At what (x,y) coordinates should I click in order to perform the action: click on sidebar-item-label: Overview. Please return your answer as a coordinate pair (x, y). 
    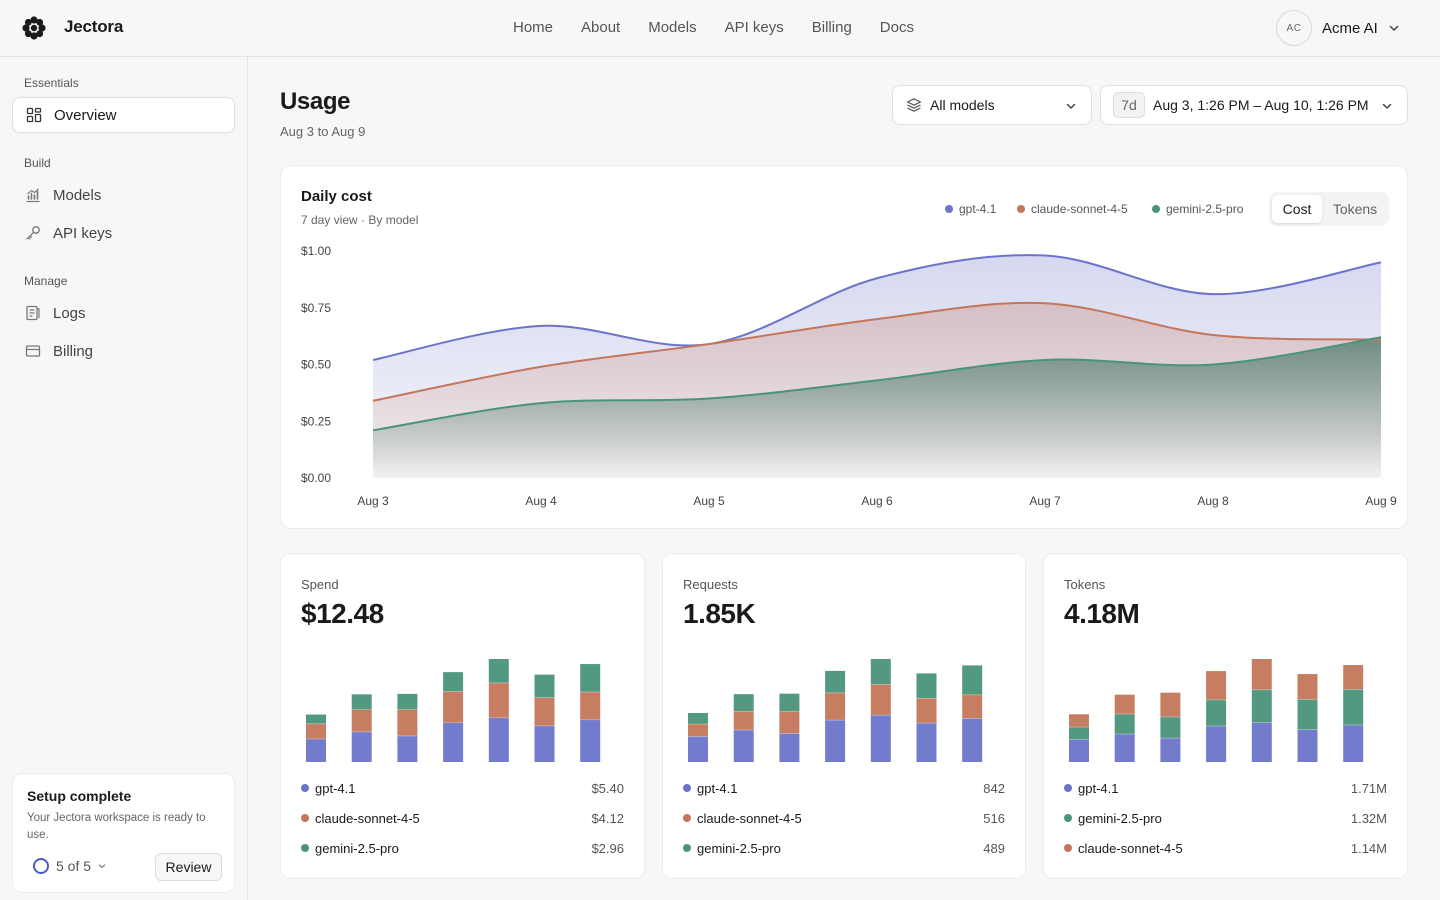
    Looking at the image, I should click on (85, 115).